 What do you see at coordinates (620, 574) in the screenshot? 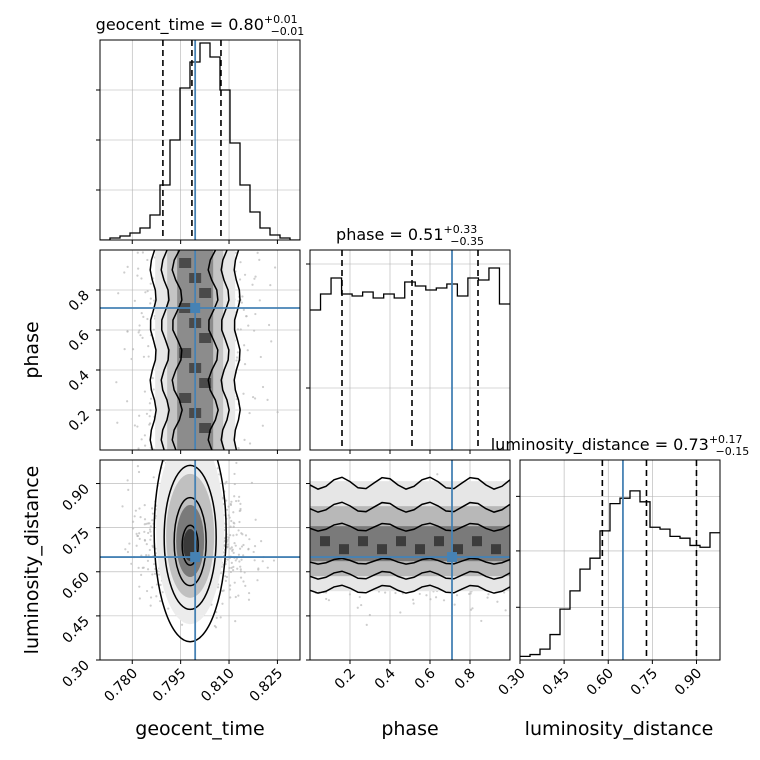
I see `hist-luminosity-distance-bars` at bounding box center [620, 574].